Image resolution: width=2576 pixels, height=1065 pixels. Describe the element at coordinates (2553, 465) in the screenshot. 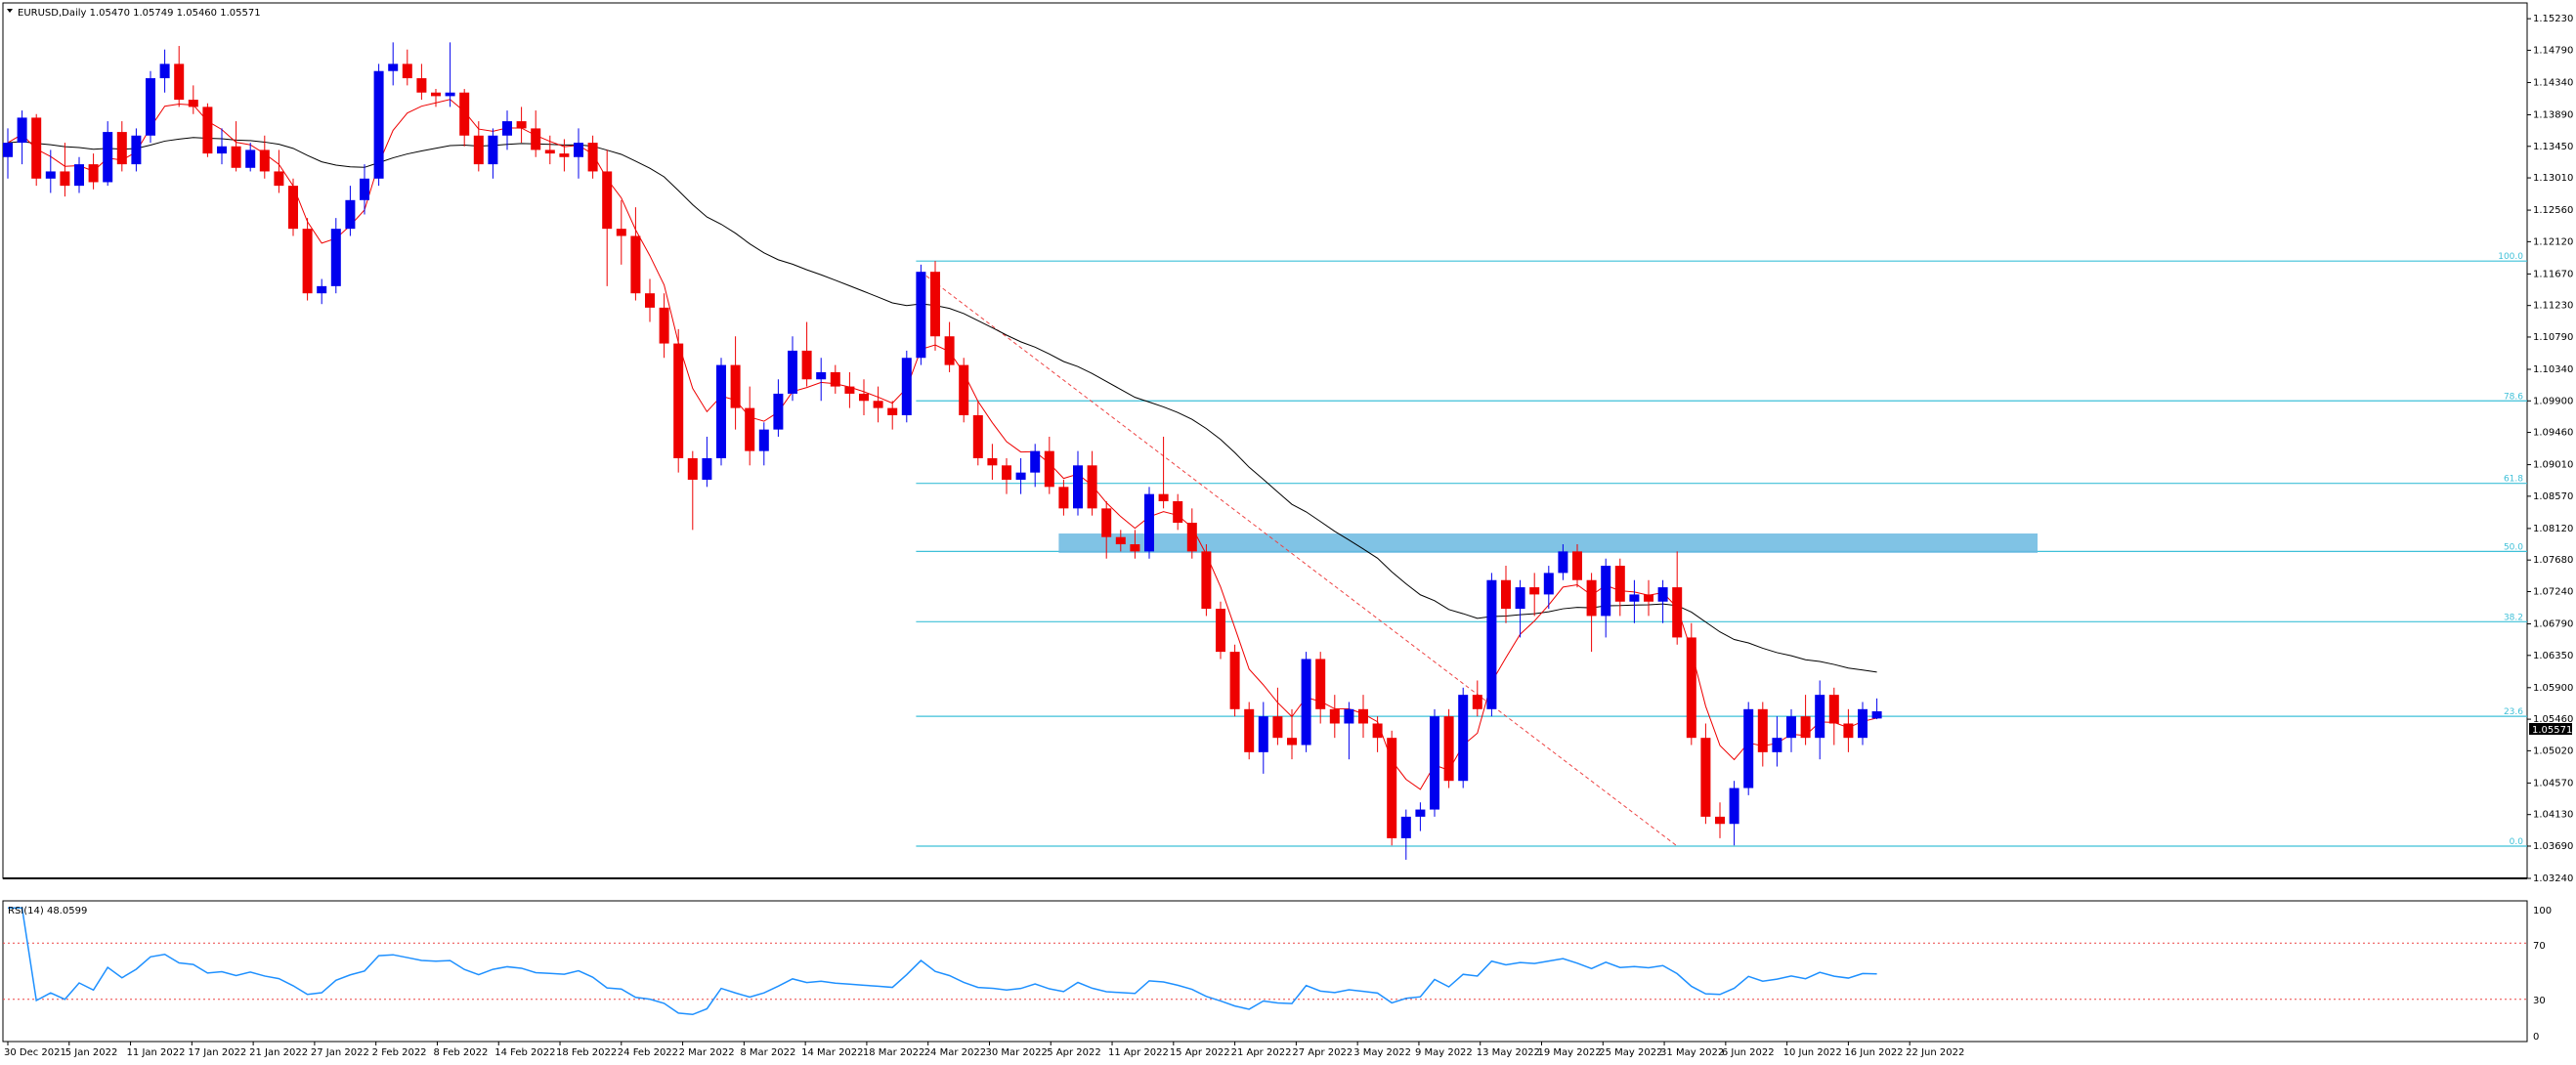

I see `price-tick-label: 1.09010` at that location.